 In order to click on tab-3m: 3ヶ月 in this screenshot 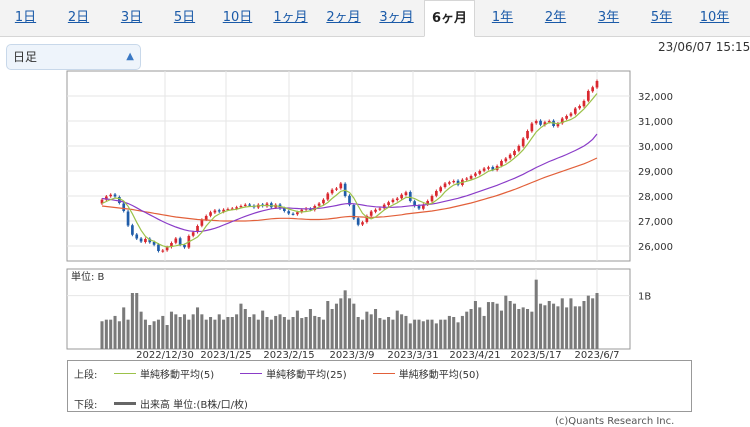, I will do `click(396, 17)`.